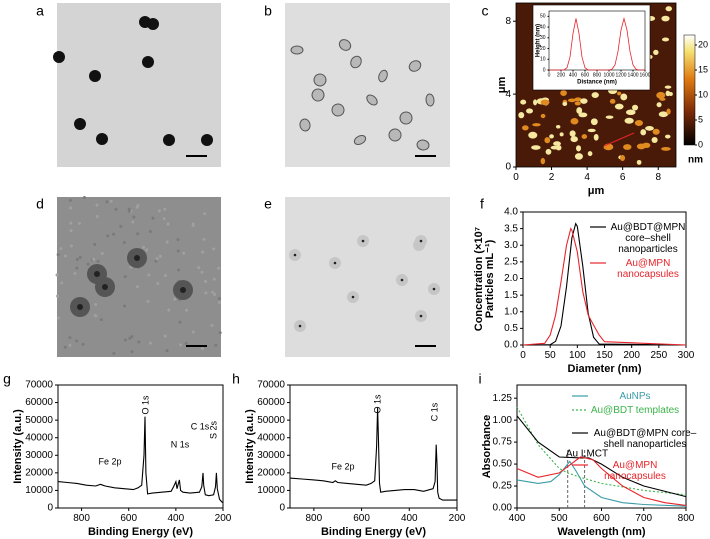 This screenshot has width=710, height=539. I want to click on y-tick-label: 40000, so click(271, 437).